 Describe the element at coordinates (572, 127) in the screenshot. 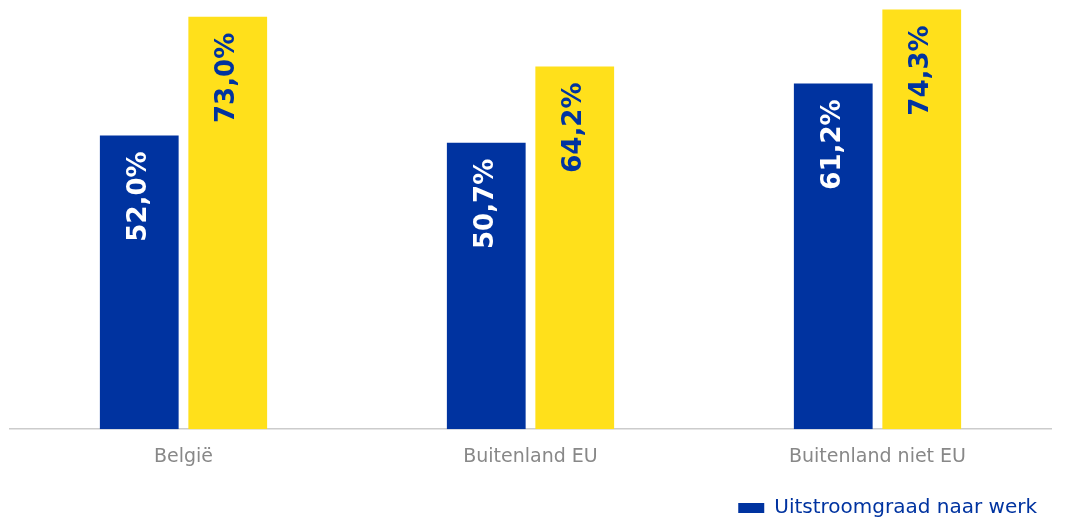

I see `data-label: 64,2%` at that location.